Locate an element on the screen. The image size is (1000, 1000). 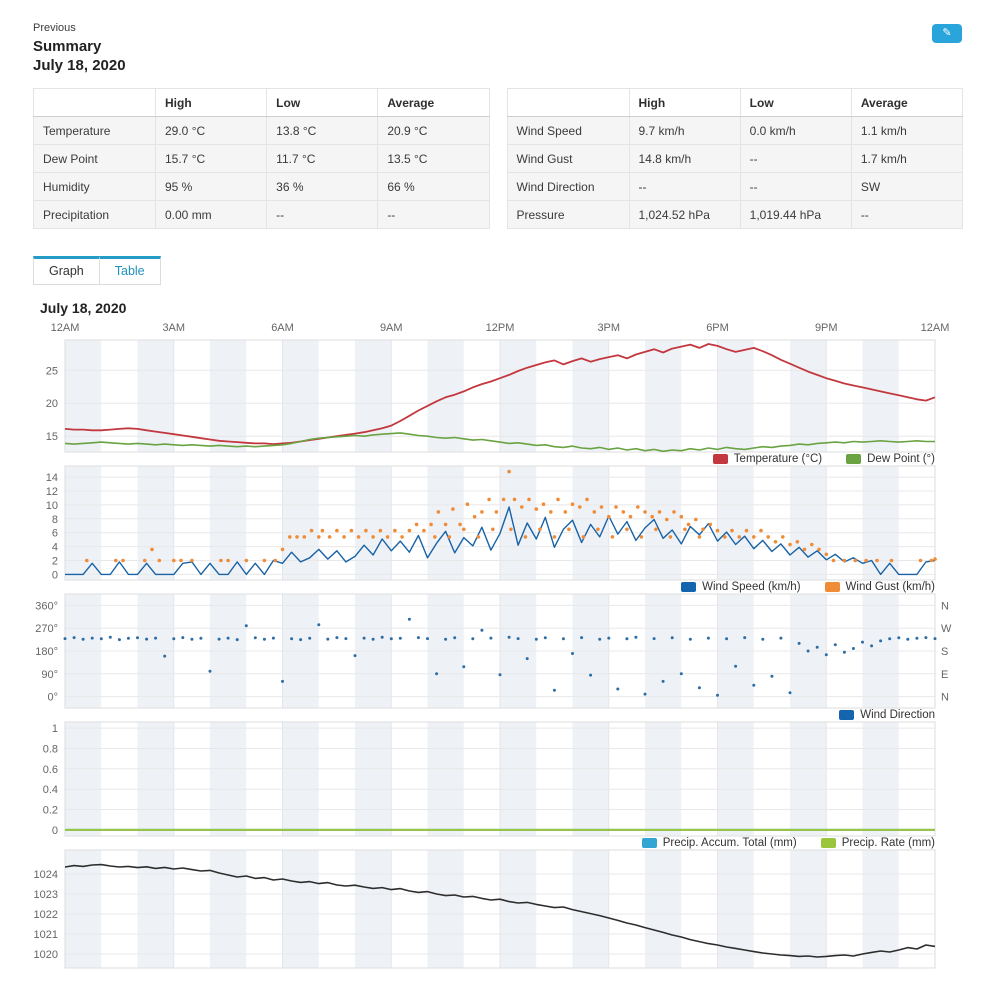
wind-speed-gust-chart: 02 4 6 8 10 12 14 is located at coordinates (500, 523).